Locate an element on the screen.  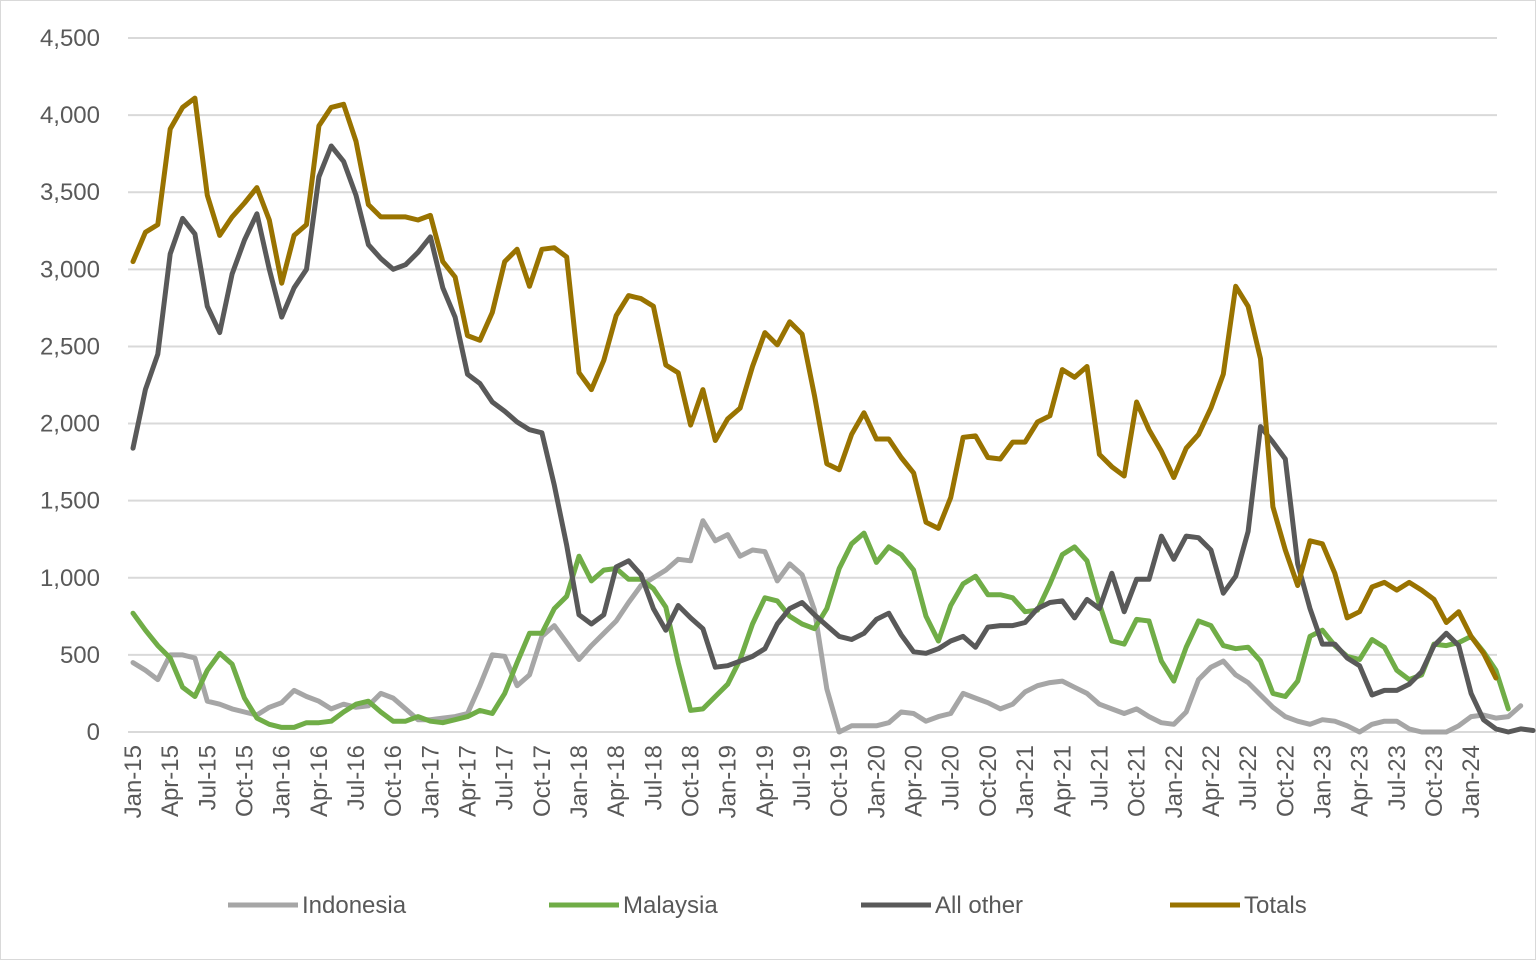
x-tick-label: Oct-19 is located at coordinates (839, 781).